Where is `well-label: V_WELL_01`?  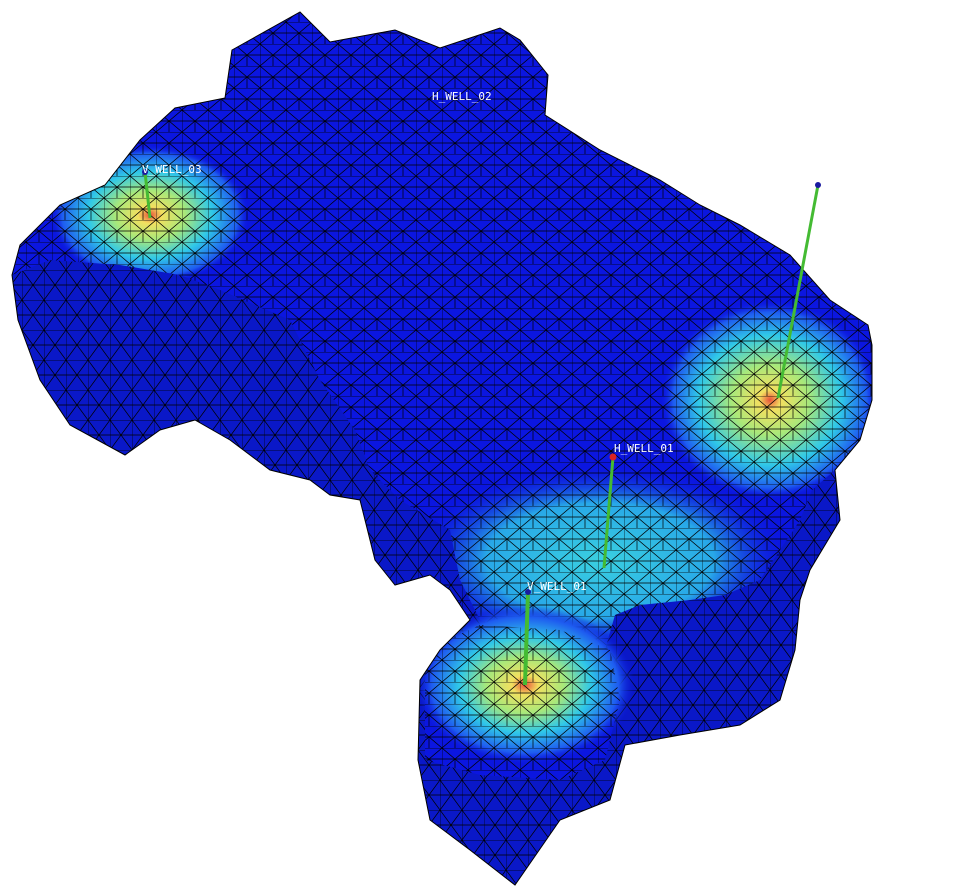
well-label: V_WELL_01 is located at coordinates (557, 586).